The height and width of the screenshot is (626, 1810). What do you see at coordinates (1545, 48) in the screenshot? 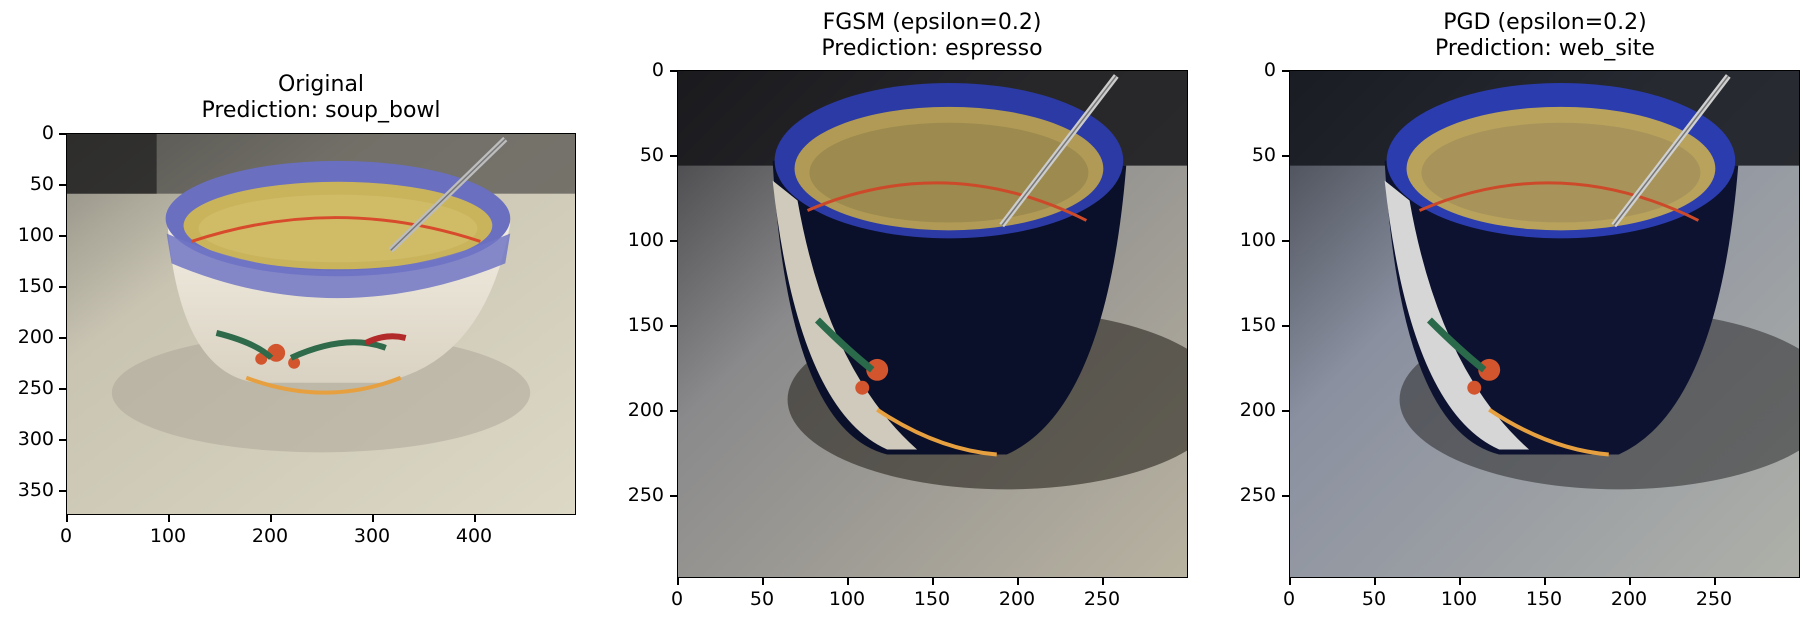
I see `title-line2: Prediction: web_site` at bounding box center [1545, 48].